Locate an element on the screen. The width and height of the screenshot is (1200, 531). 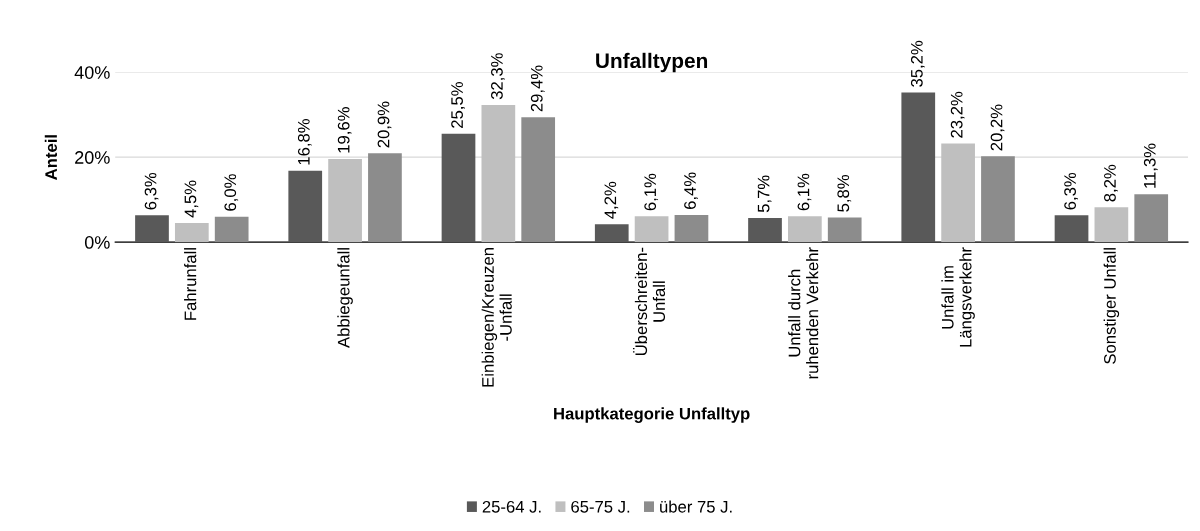
data-label: 23,2% is located at coordinates (957, 114).